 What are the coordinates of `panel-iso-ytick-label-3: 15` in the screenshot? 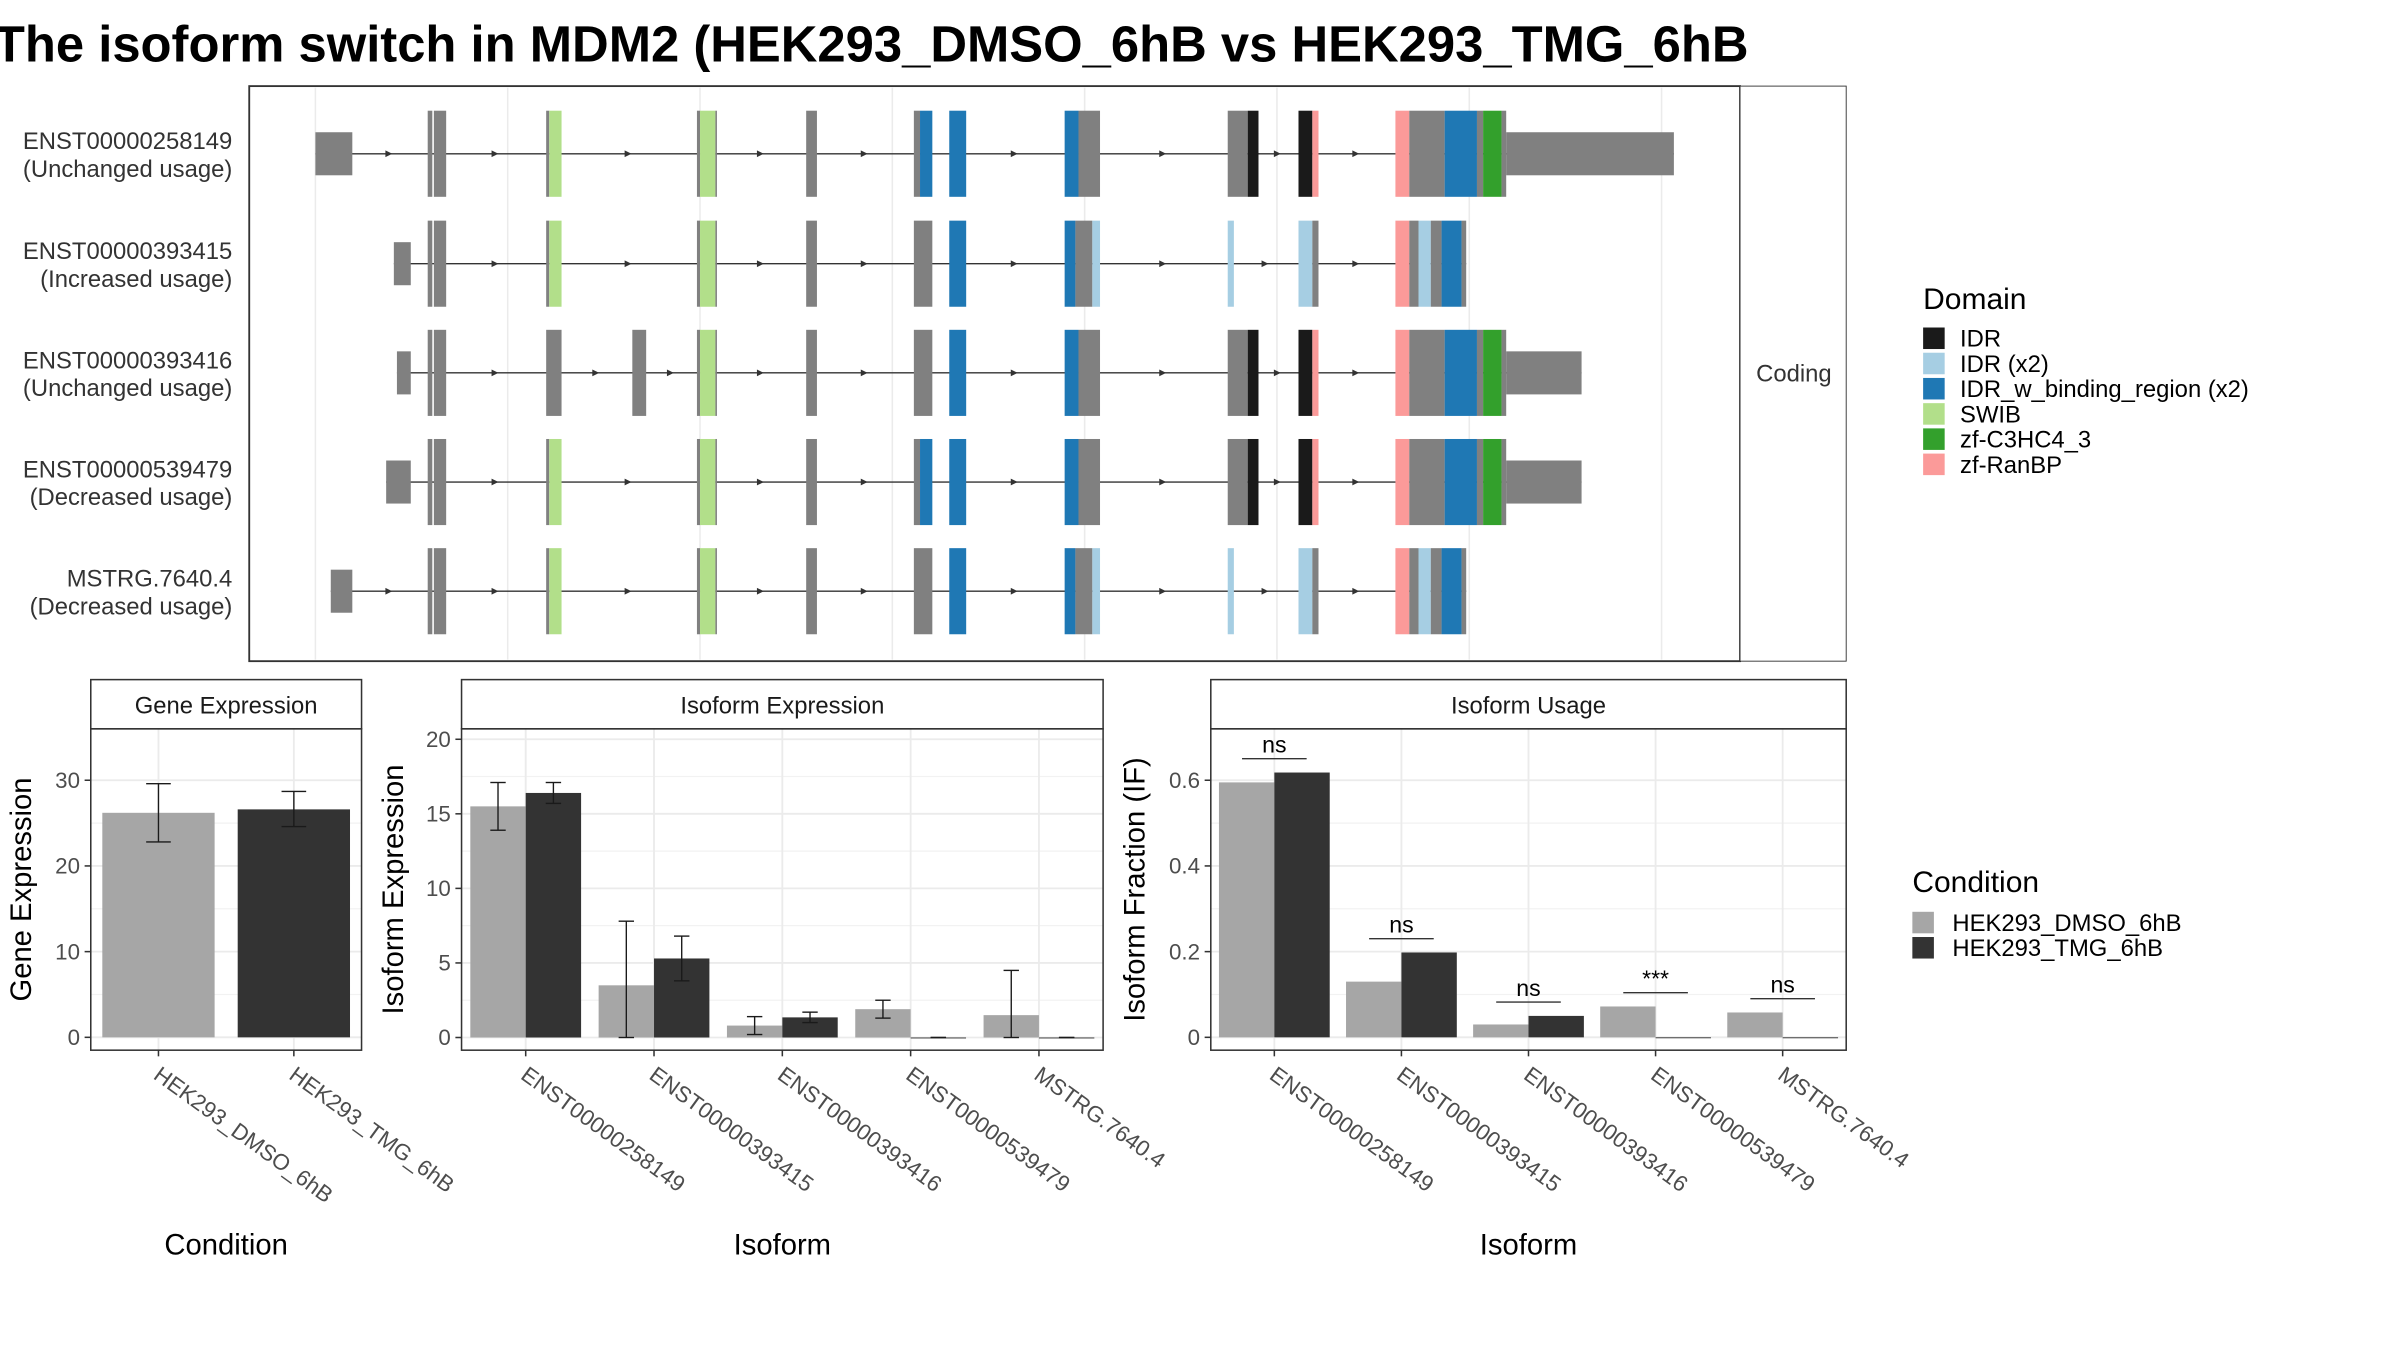 It's located at (438, 814).